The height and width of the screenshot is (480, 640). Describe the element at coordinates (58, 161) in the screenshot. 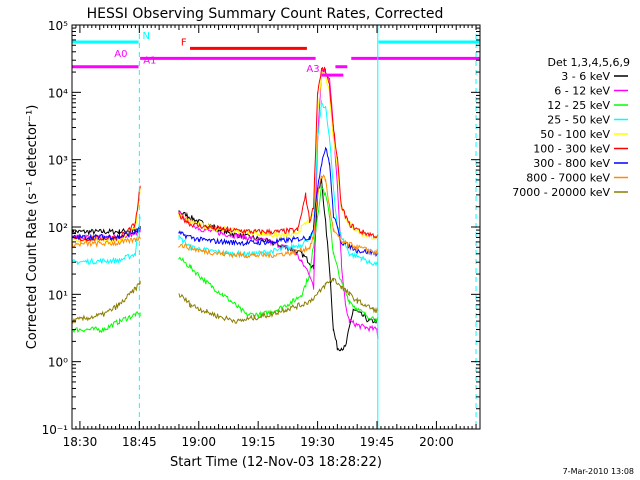

I see `y-tick-label: 10³` at that location.